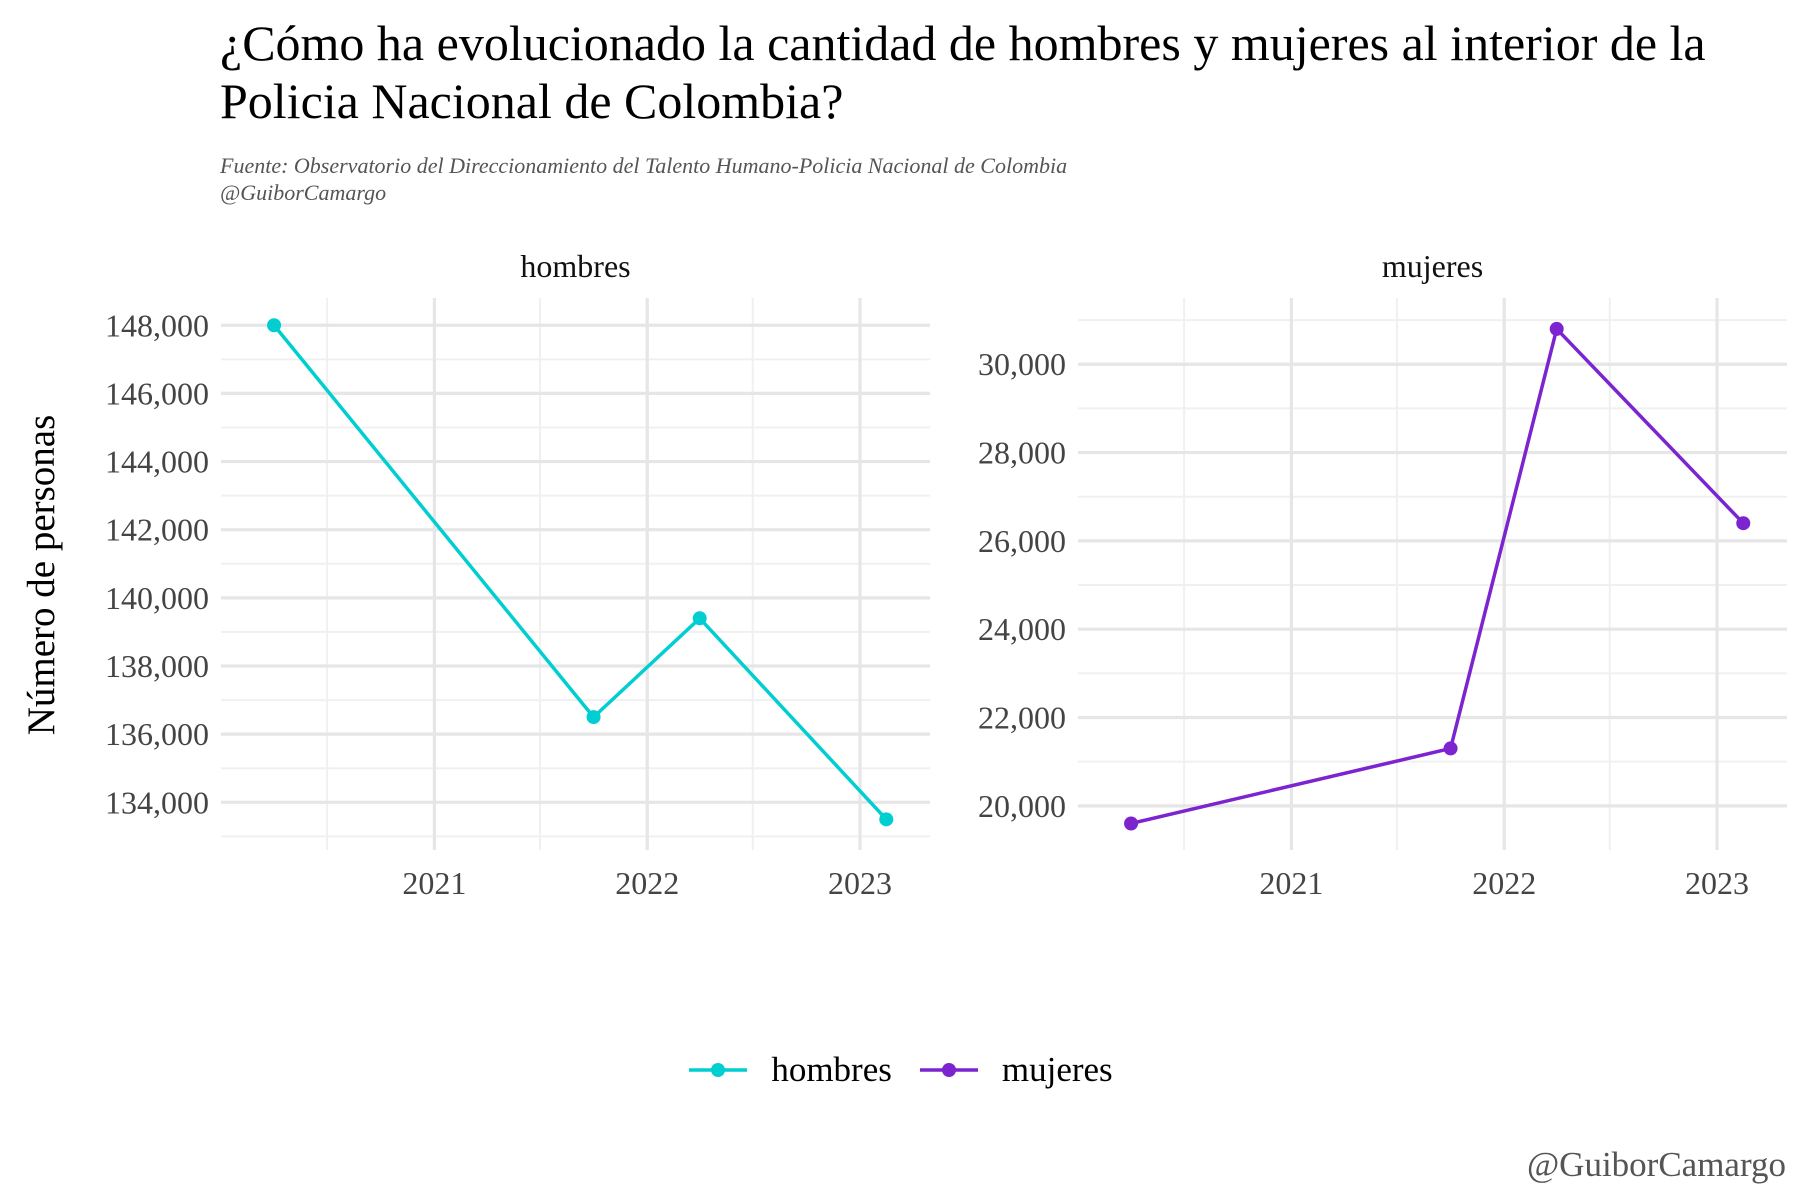 The width and height of the screenshot is (1800, 1200). I want to click on legend-label-hombres: hombres, so click(831, 1069).